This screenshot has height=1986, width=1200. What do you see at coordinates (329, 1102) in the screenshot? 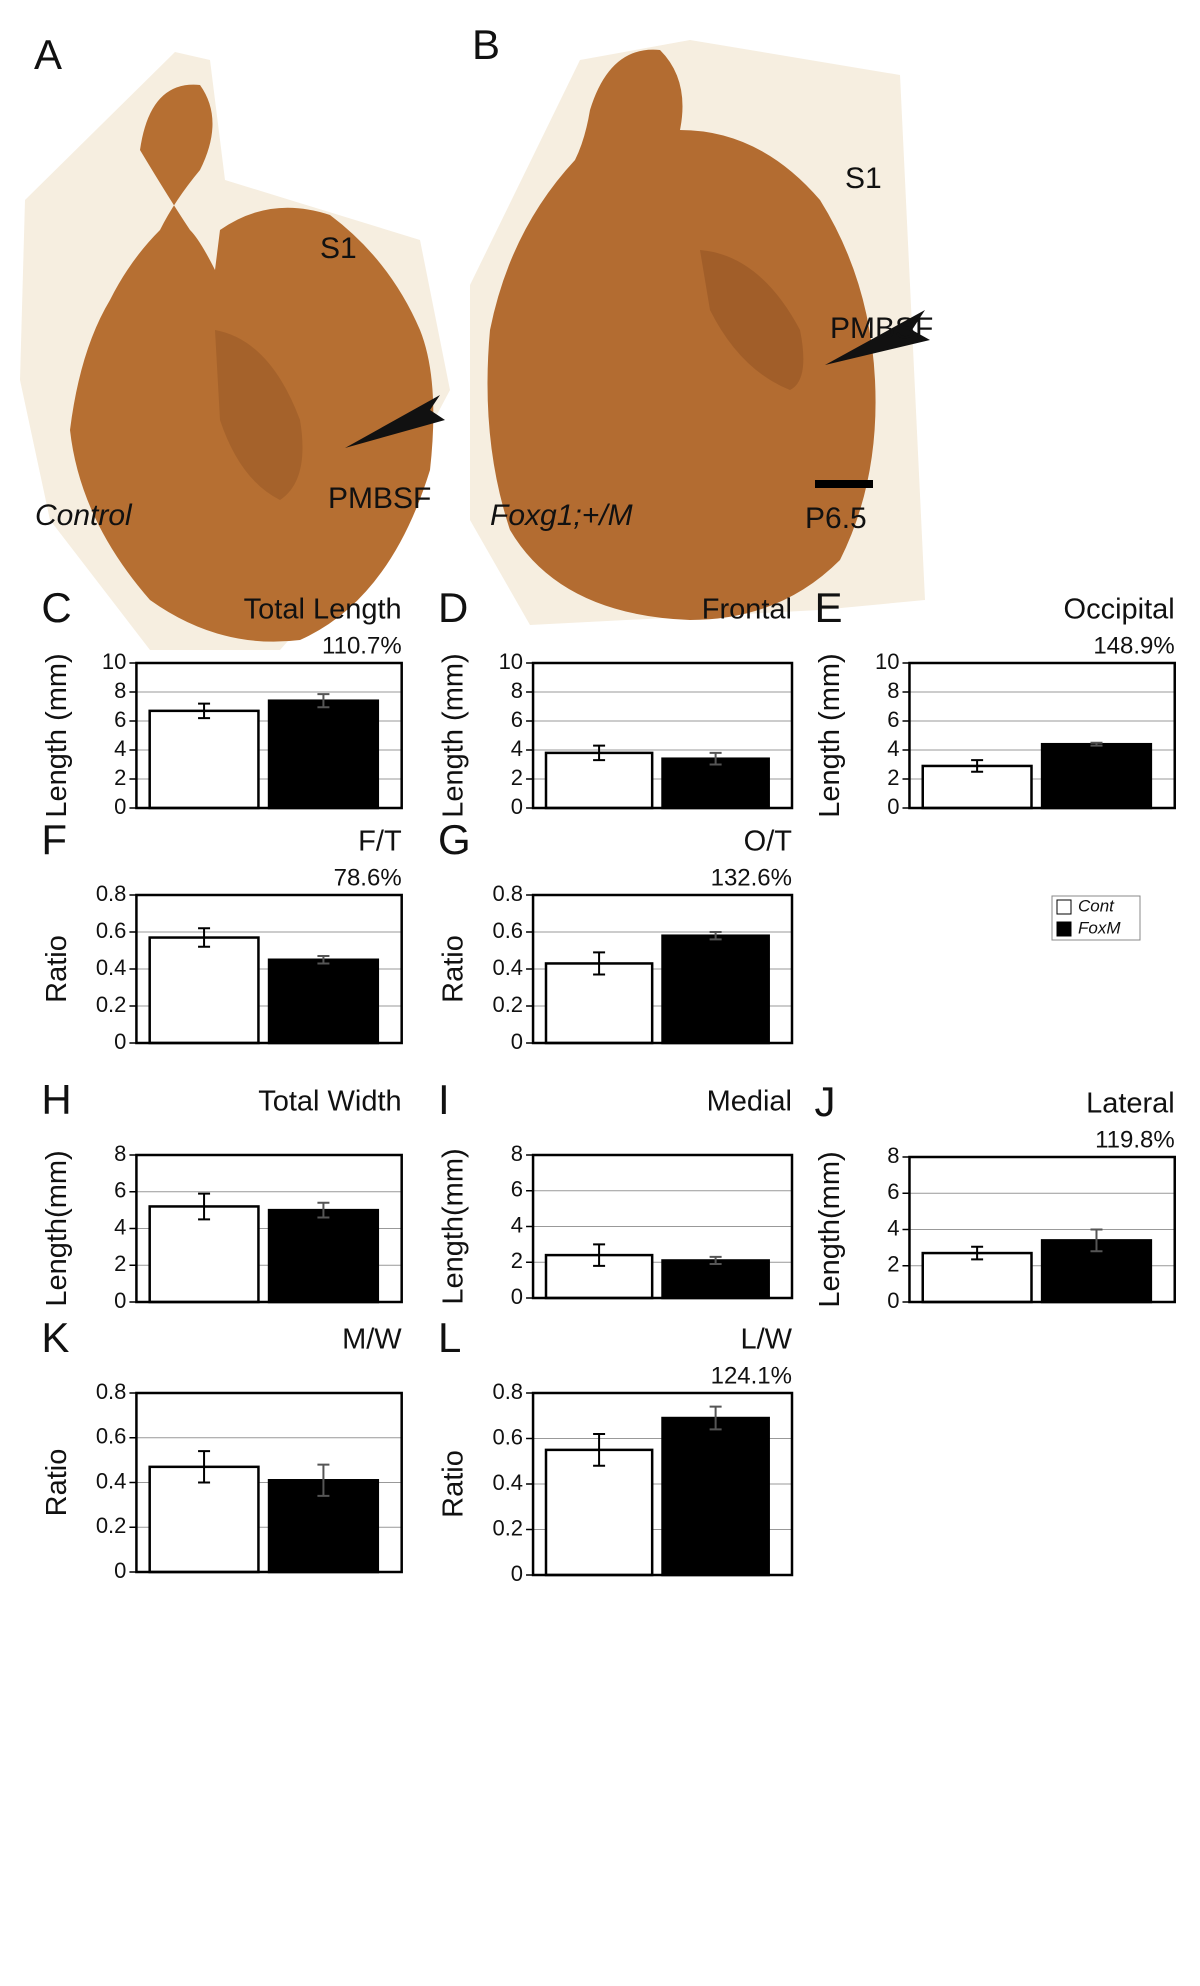
I see `chart-title: Total Width` at bounding box center [329, 1102].